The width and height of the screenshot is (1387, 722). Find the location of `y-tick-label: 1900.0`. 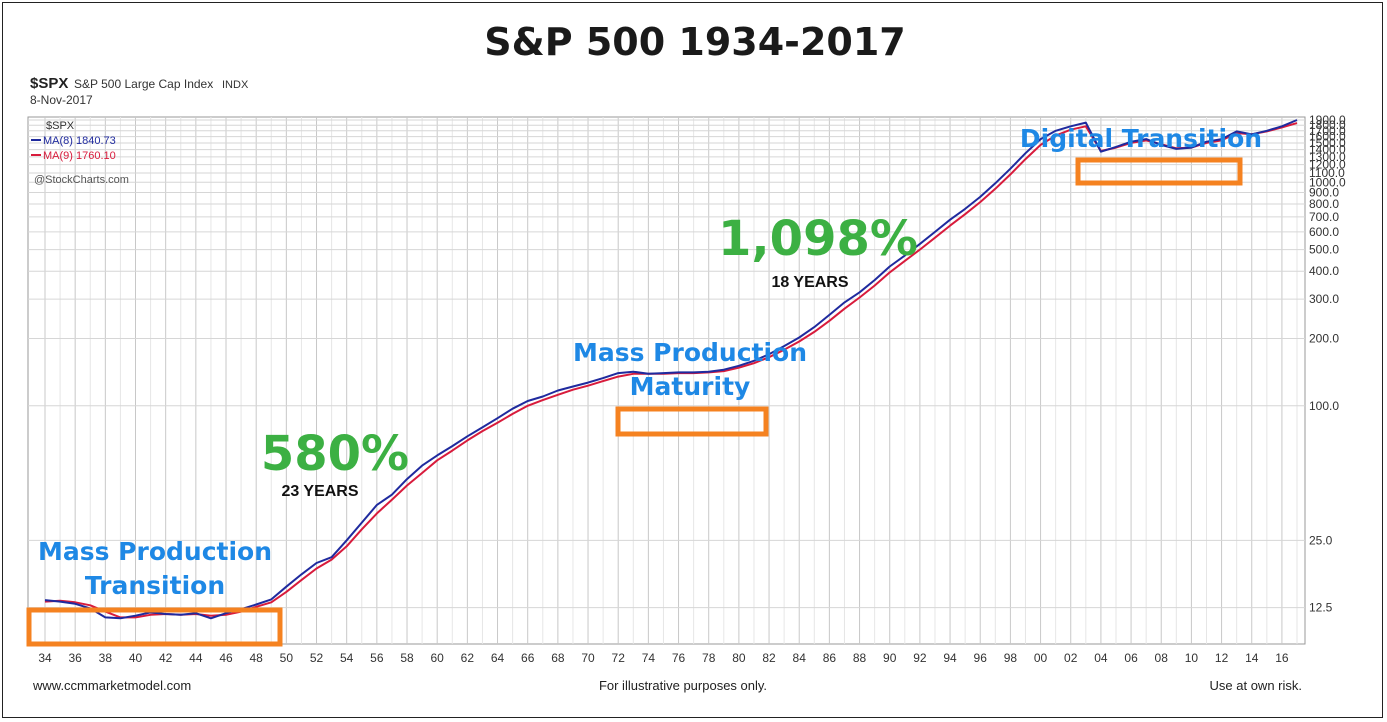

y-tick-label: 1900.0 is located at coordinates (1327, 120).